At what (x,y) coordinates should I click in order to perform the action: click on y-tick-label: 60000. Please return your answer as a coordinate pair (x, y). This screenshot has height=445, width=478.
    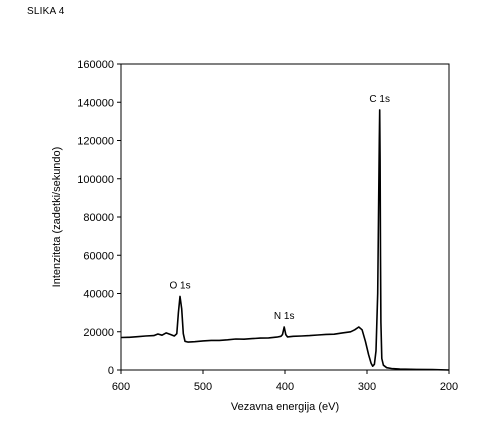
    Looking at the image, I should click on (98, 256).